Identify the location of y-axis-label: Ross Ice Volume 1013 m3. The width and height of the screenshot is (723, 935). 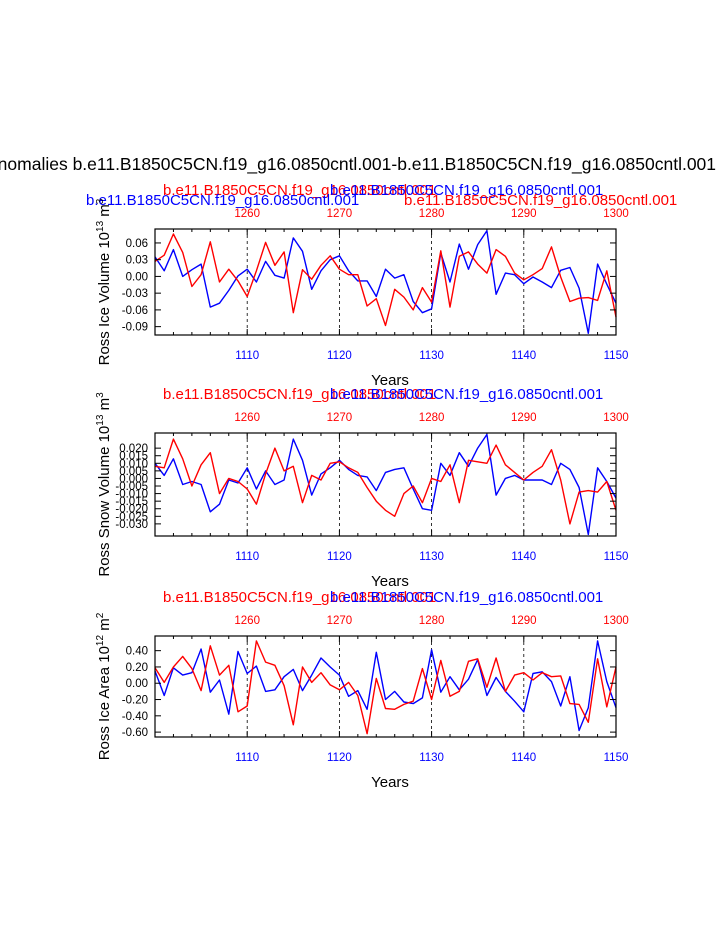
(104, 281).